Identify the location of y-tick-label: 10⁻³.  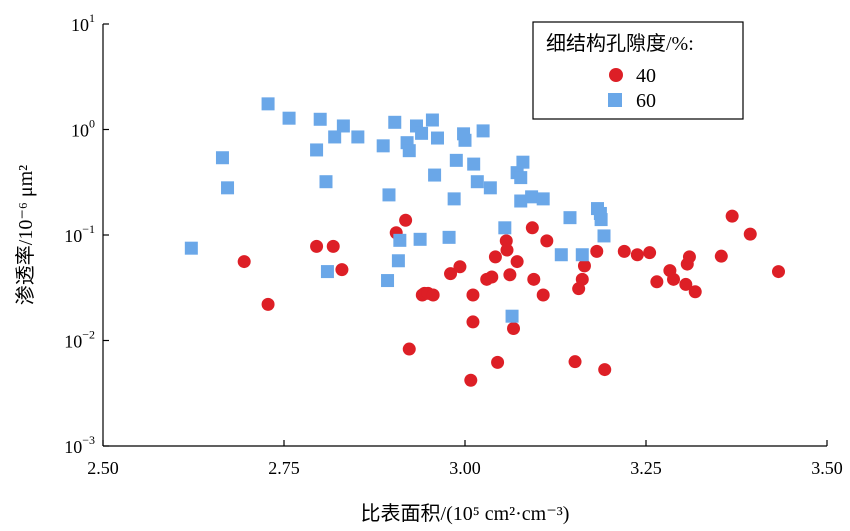
(79, 445).